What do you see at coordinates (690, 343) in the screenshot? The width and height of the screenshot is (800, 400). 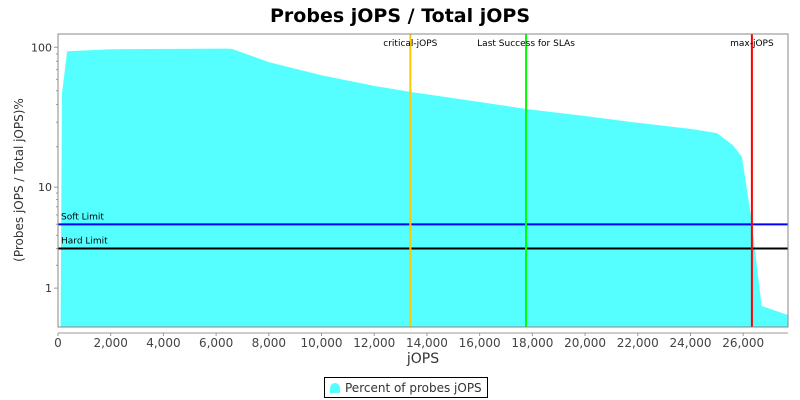 I see `x-tick-label: 24,000` at bounding box center [690, 343].